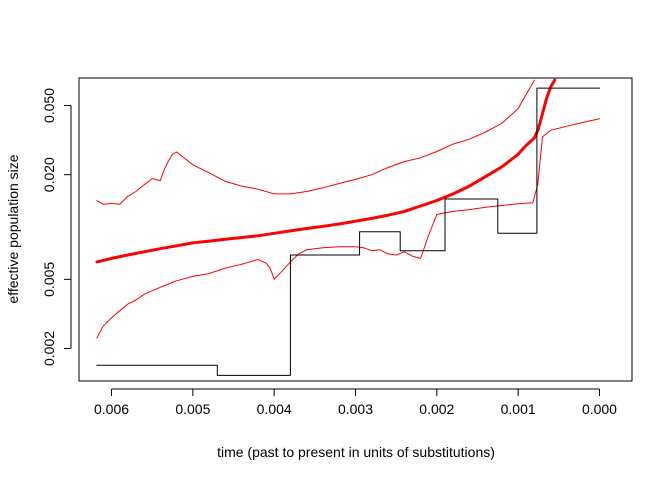 The width and height of the screenshot is (672, 480). What do you see at coordinates (355, 409) in the screenshot?
I see `x-tick-label: 0.003` at bounding box center [355, 409].